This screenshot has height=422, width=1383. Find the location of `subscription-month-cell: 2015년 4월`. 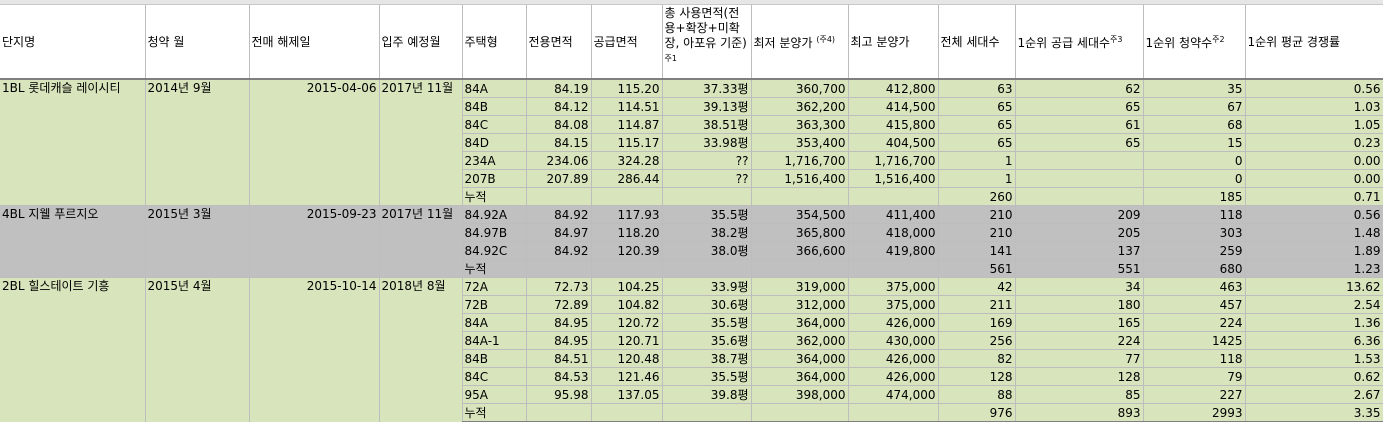

subscription-month-cell: 2015년 4월 is located at coordinates (197, 349).